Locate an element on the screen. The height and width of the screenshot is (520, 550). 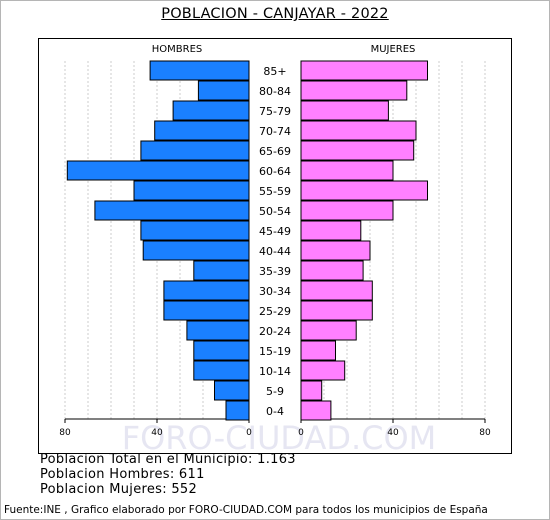
age-group-label: 80-84 is located at coordinates (275, 91).